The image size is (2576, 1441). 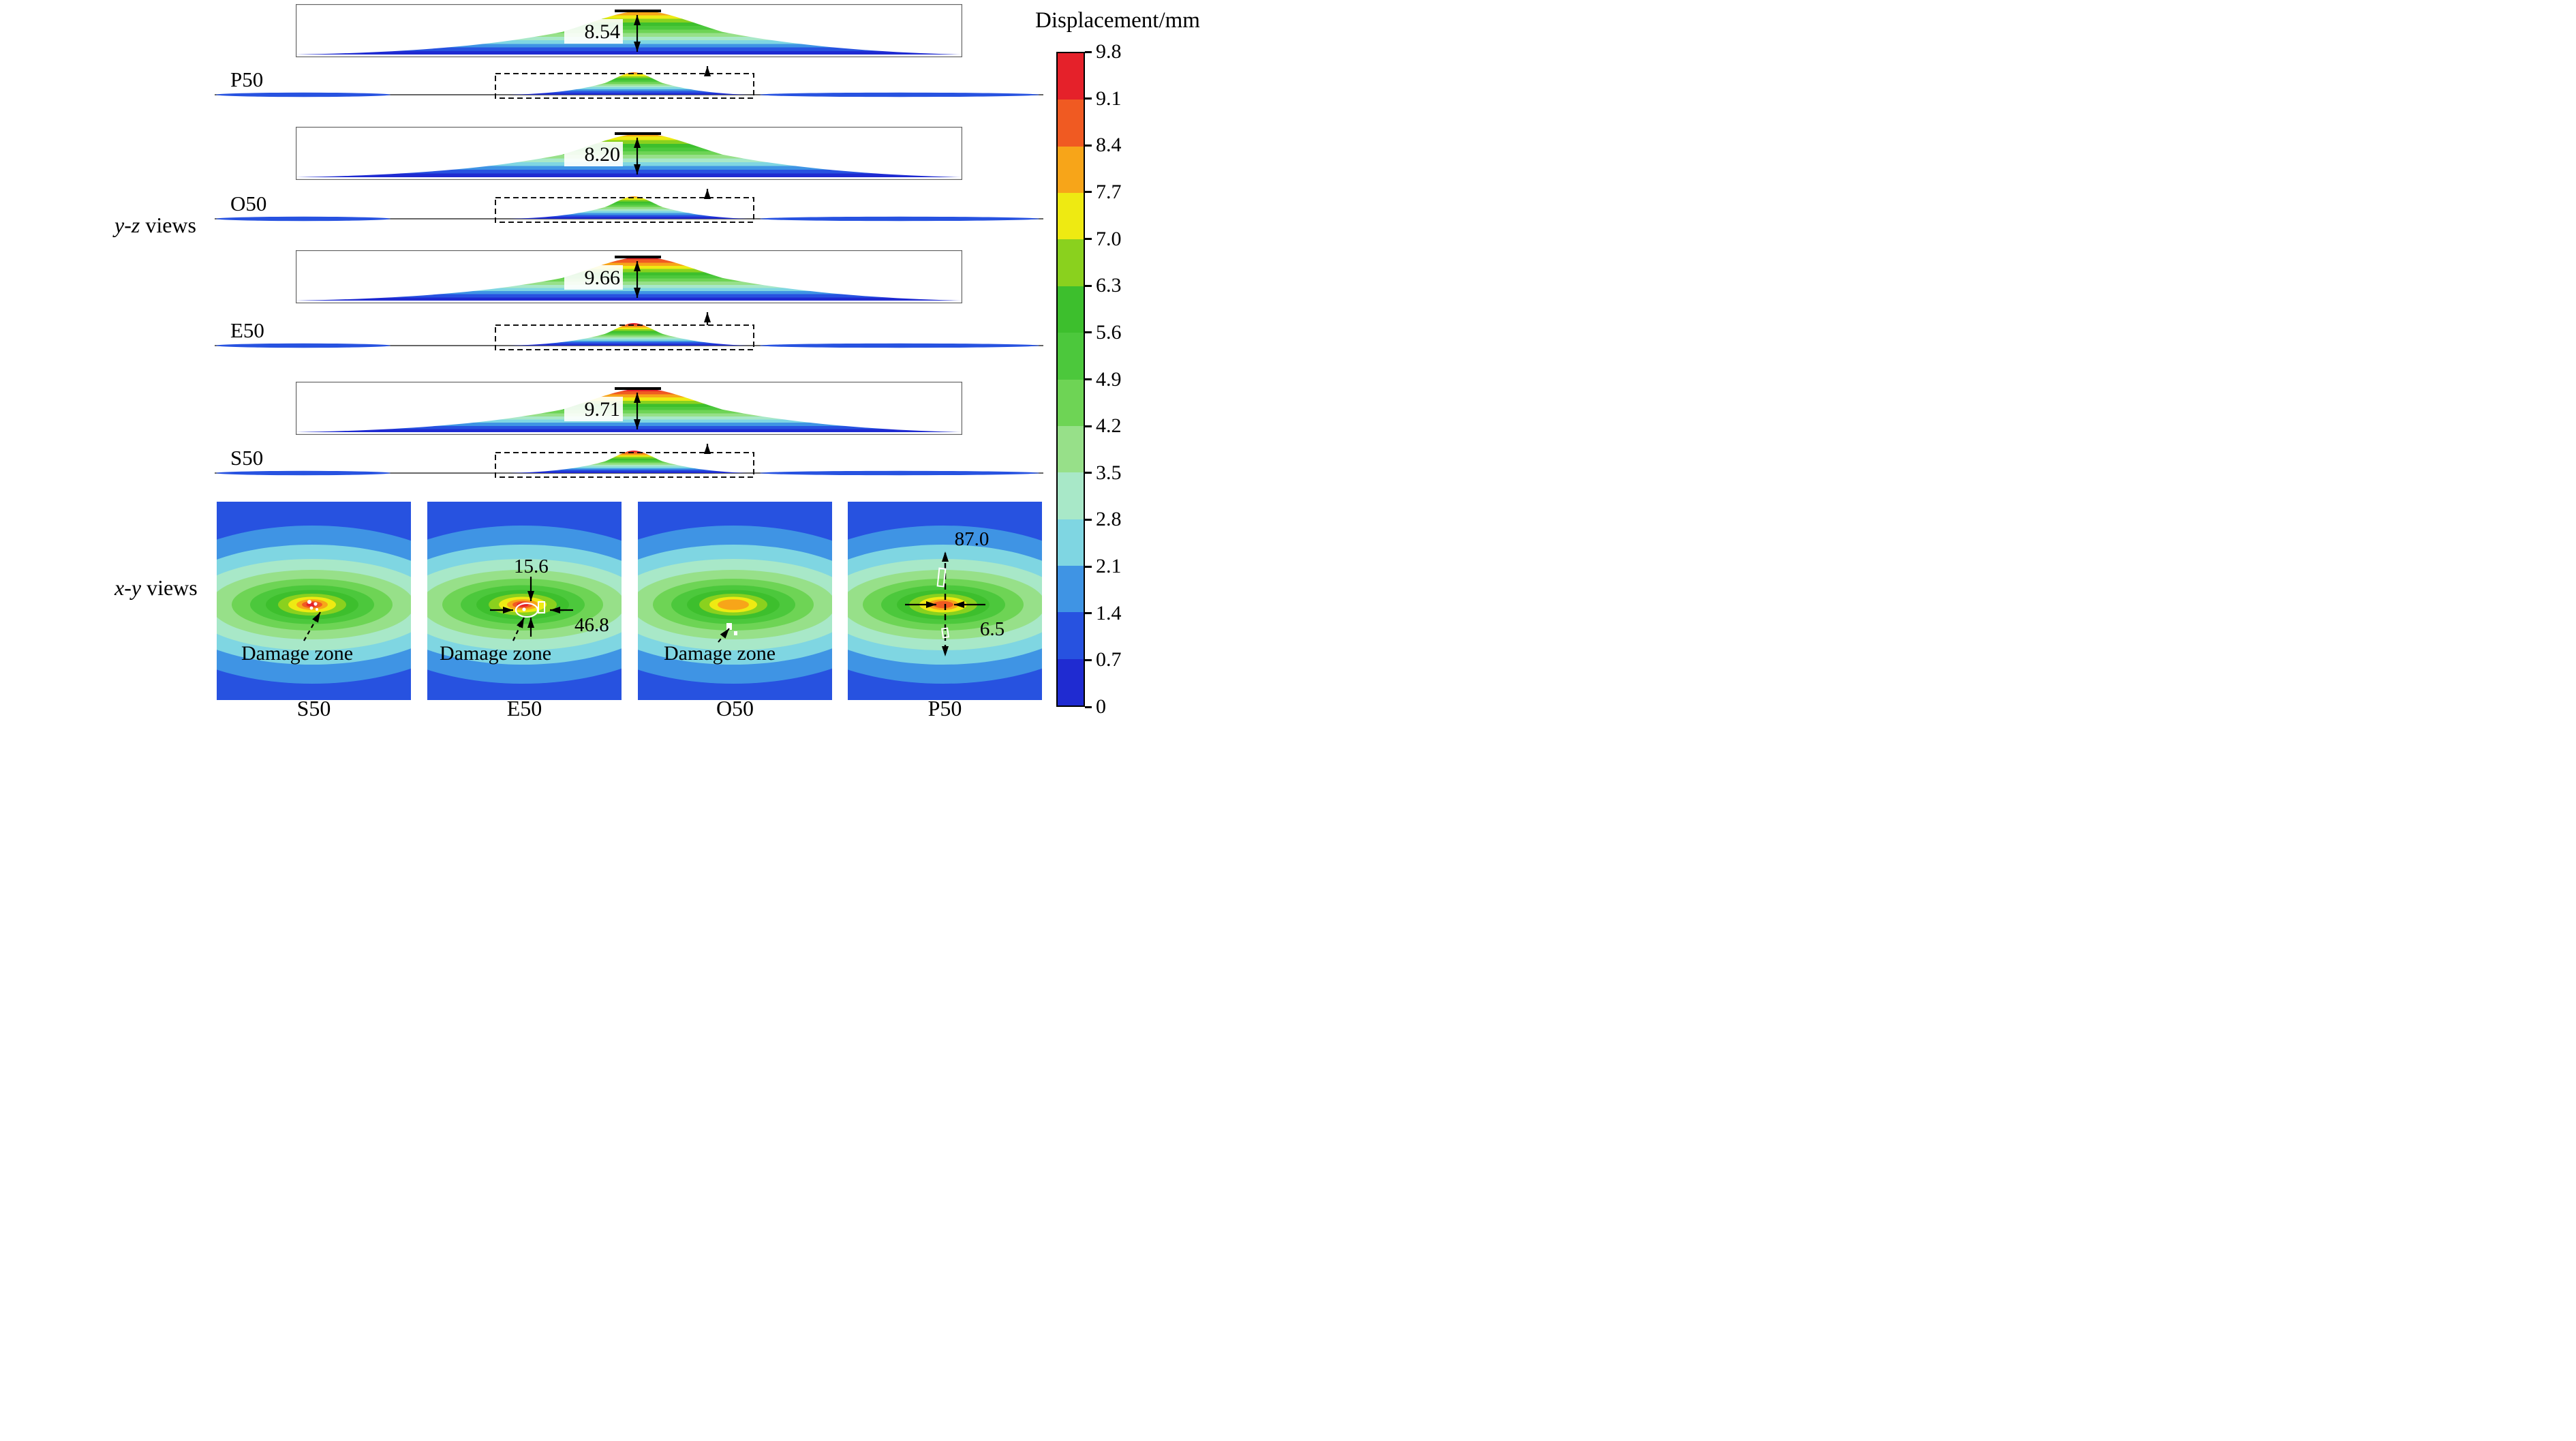 What do you see at coordinates (603, 31) in the screenshot?
I see `peak-displacement-value: 8.54` at bounding box center [603, 31].